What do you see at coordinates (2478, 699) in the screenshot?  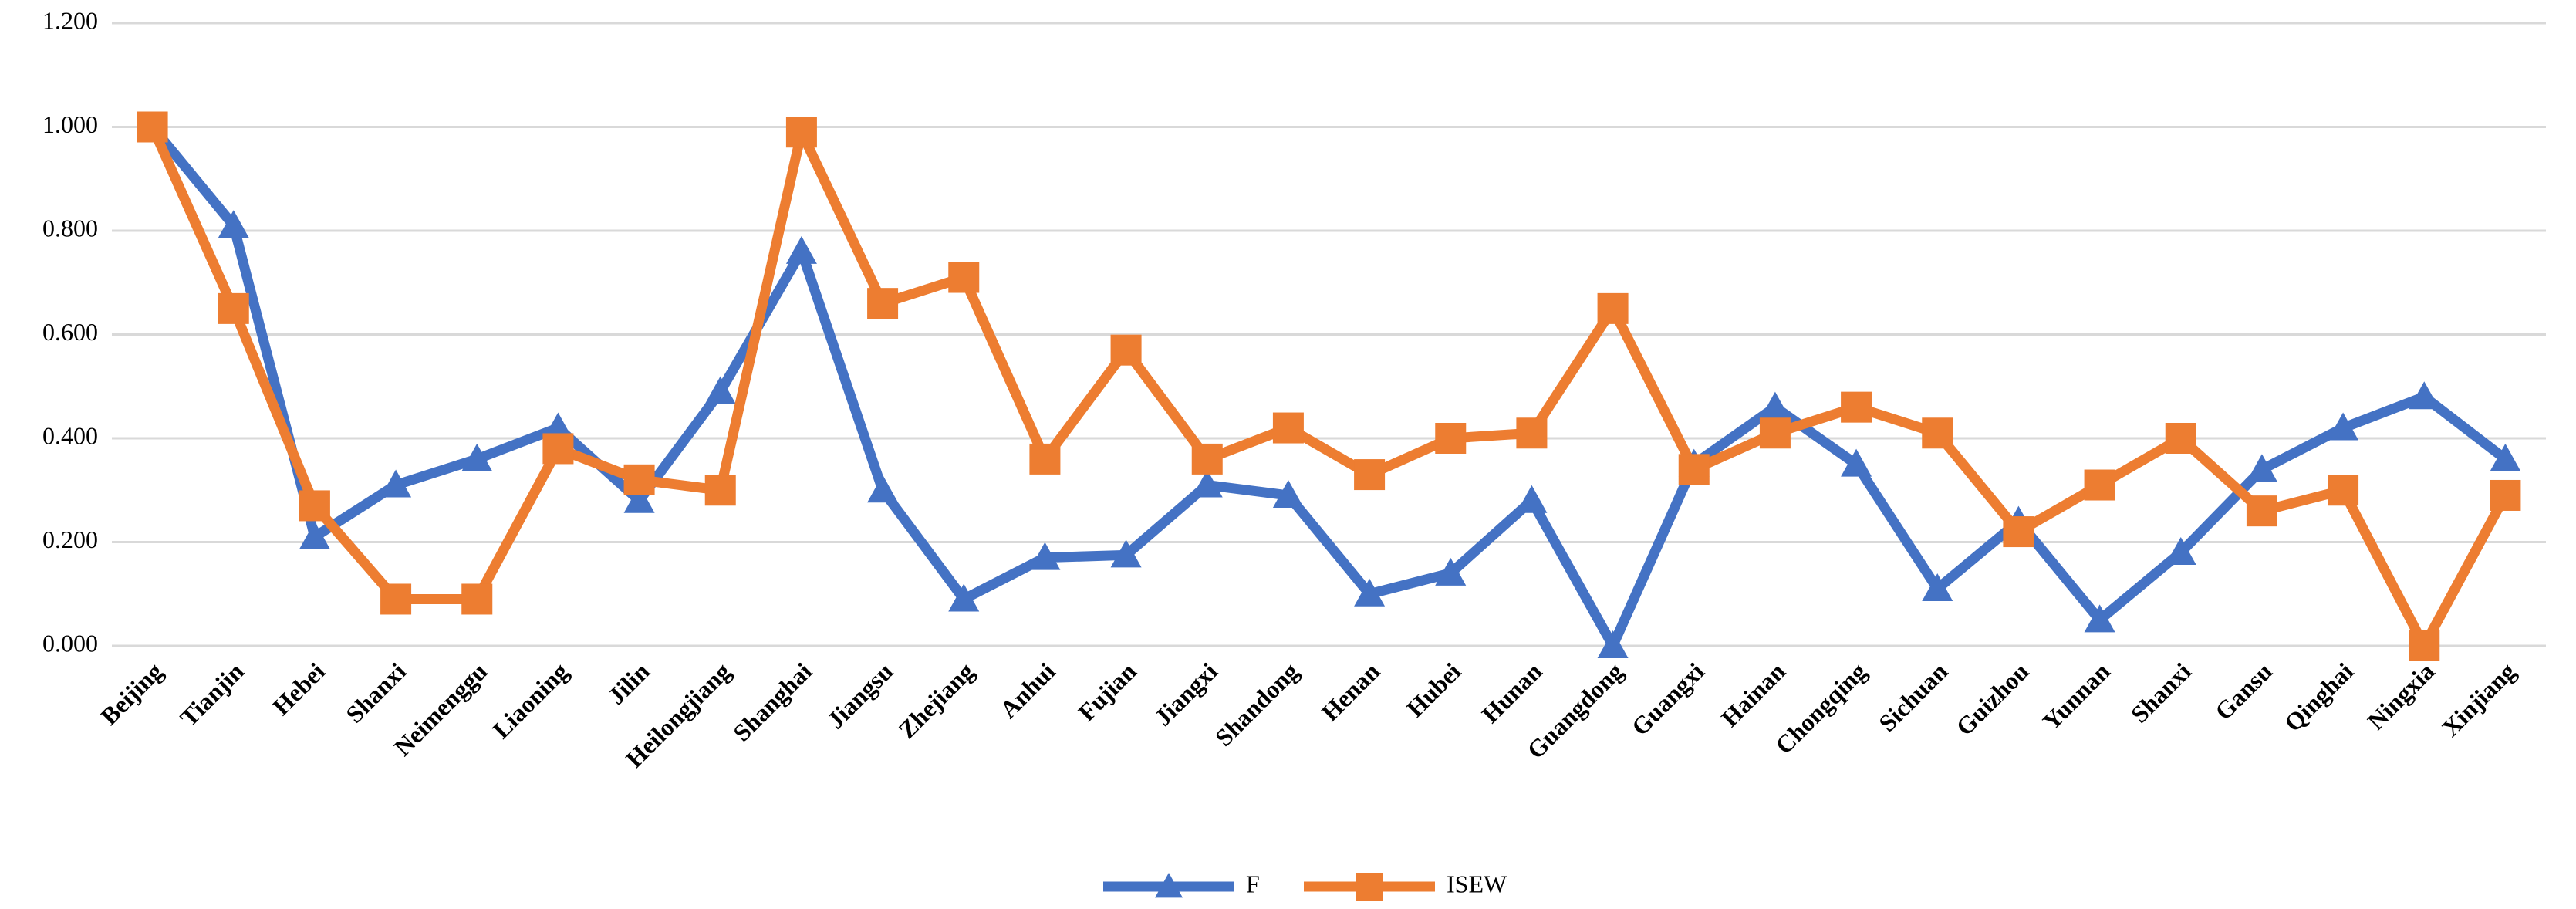 I see `x-tick-label: Xinjiang` at bounding box center [2478, 699].